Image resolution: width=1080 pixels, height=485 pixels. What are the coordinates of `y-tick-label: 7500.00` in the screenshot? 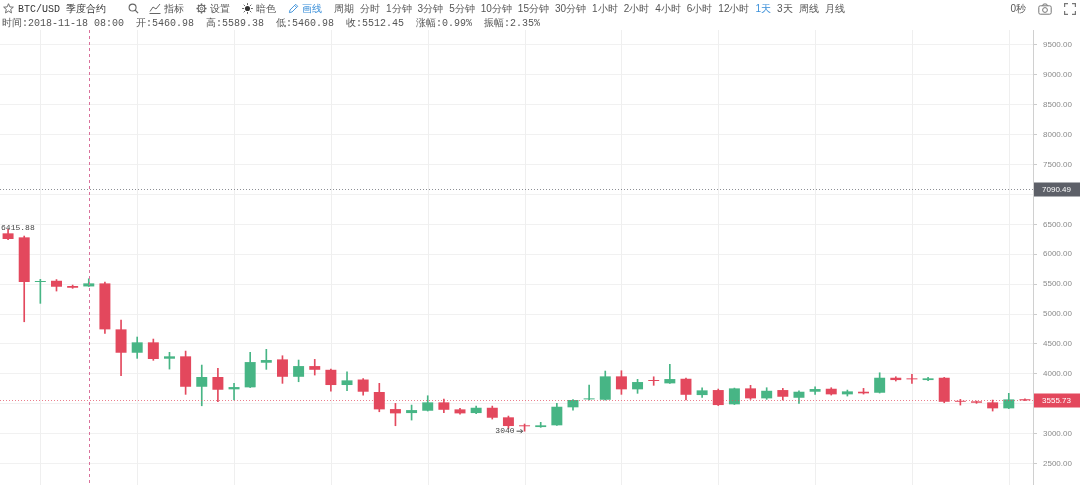 It's located at (1058, 164).